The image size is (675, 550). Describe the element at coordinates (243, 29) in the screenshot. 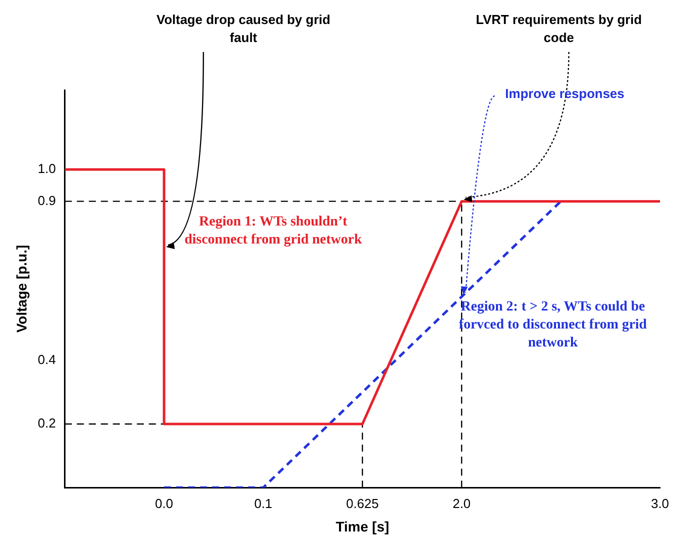

I see `annotation: Voltage drop caused by grid fault` at that location.